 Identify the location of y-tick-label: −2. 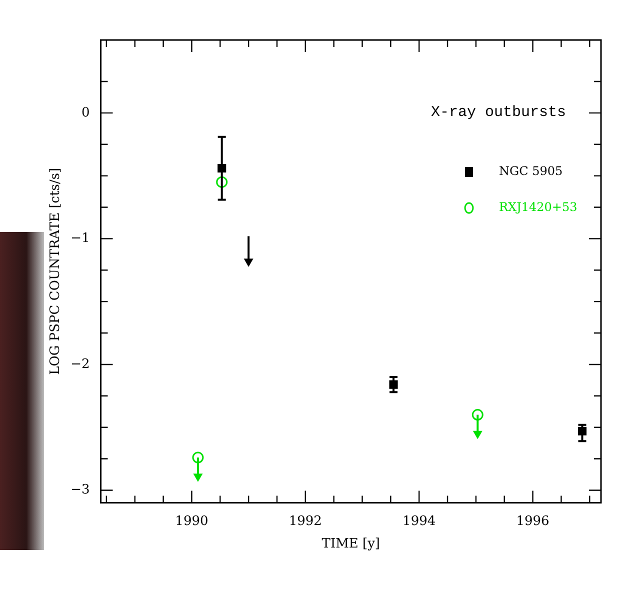
(80, 364).